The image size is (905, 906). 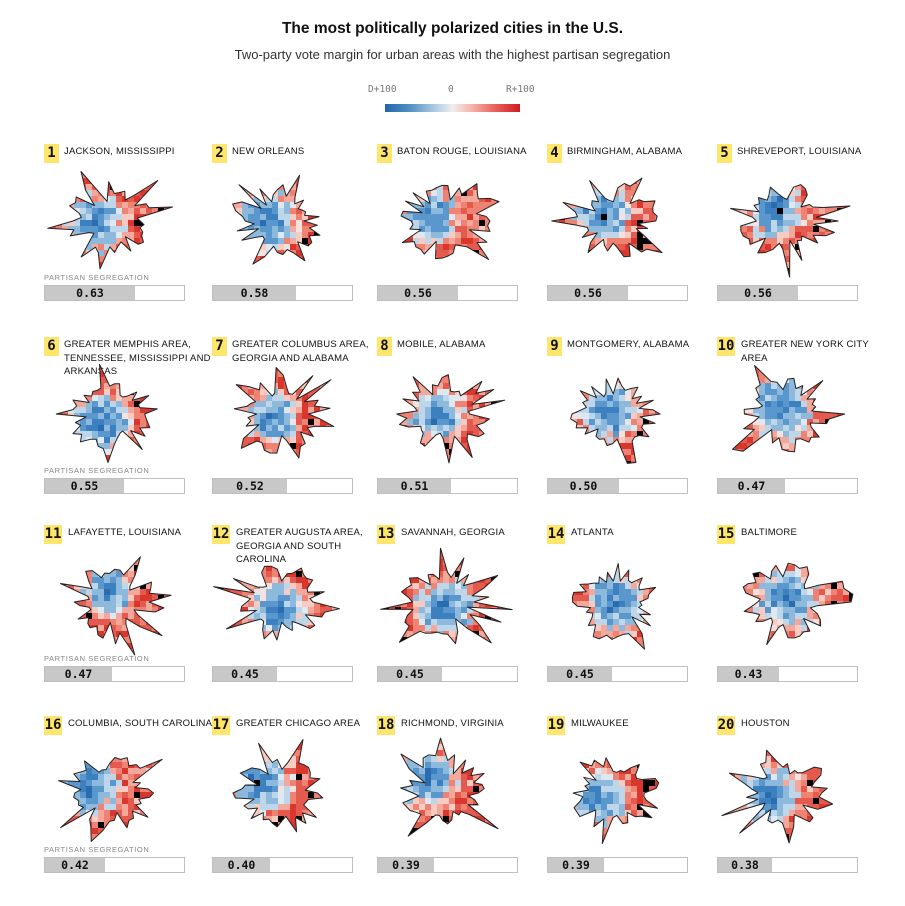 I want to click on city-panel: 17 GREATER CHICAGO AREA 0.40, so click(x=297, y=811).